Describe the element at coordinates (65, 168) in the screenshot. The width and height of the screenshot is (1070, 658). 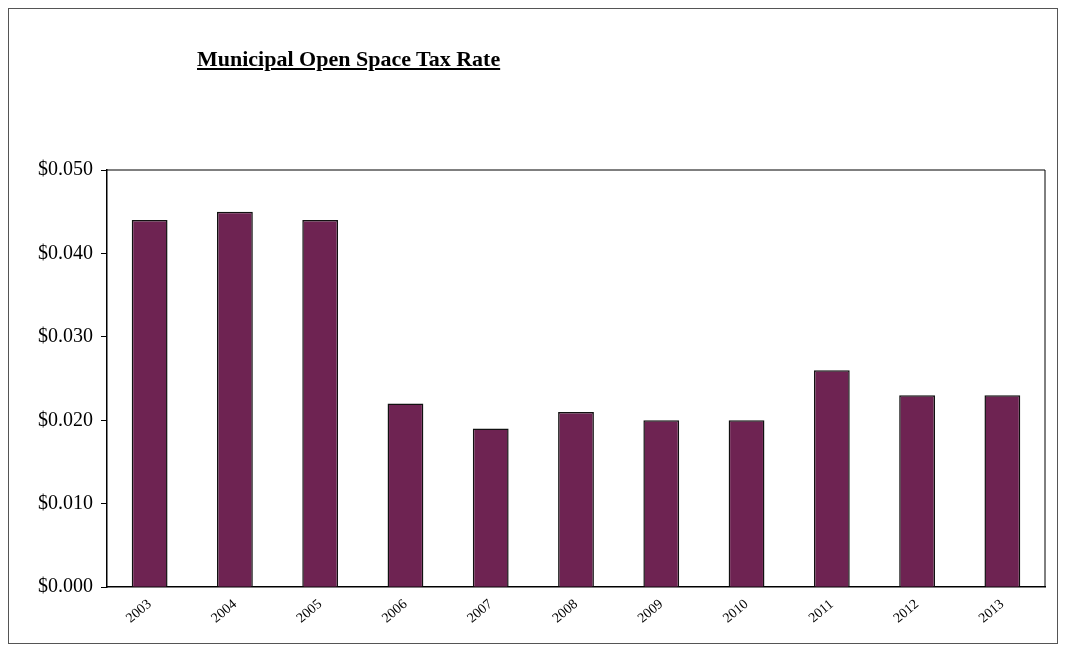
I see `y-tick-label: $0.050` at that location.